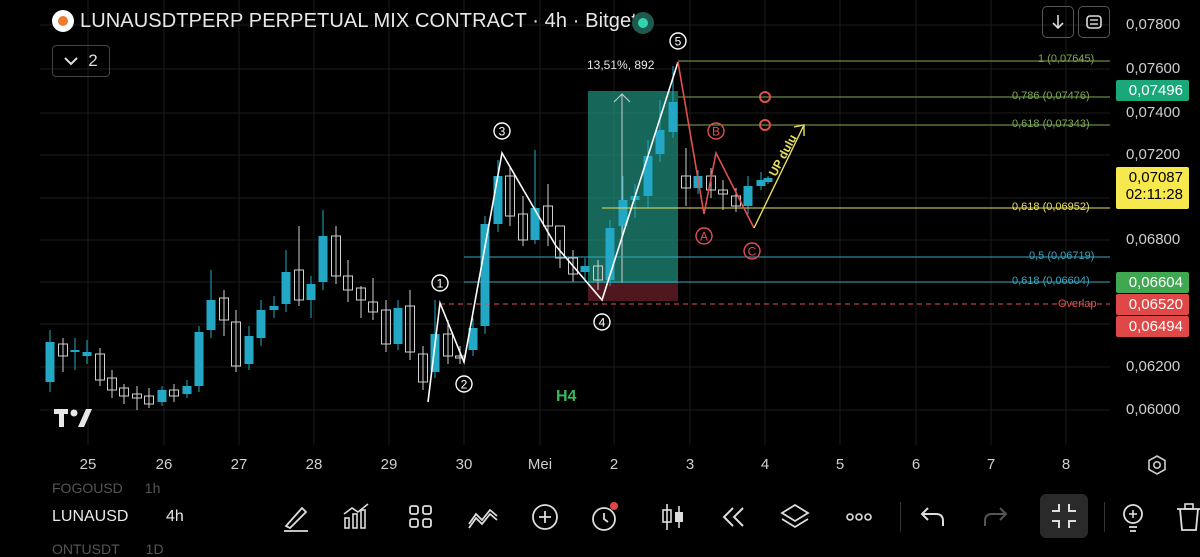  Describe the element at coordinates (673, 517) in the screenshot. I see `candle-button` at that location.